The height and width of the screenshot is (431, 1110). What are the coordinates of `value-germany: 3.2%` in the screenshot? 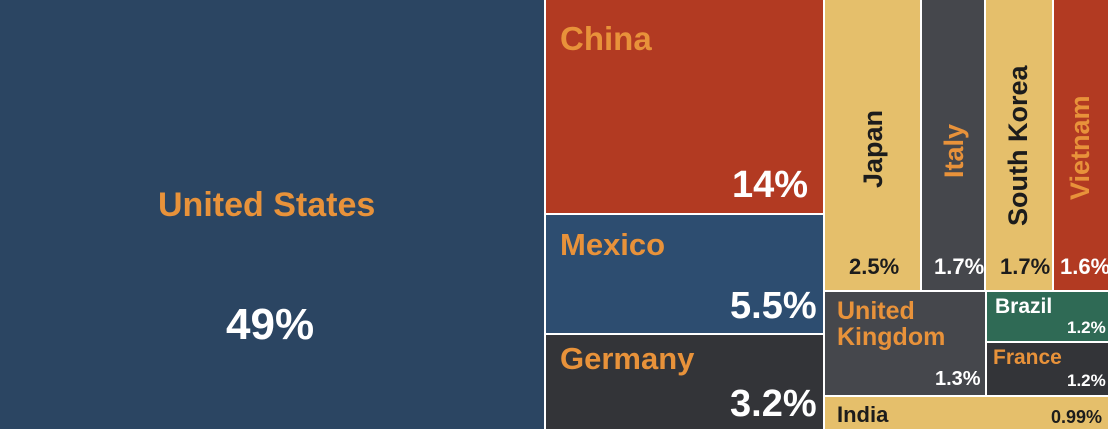 It's located at (773, 404).